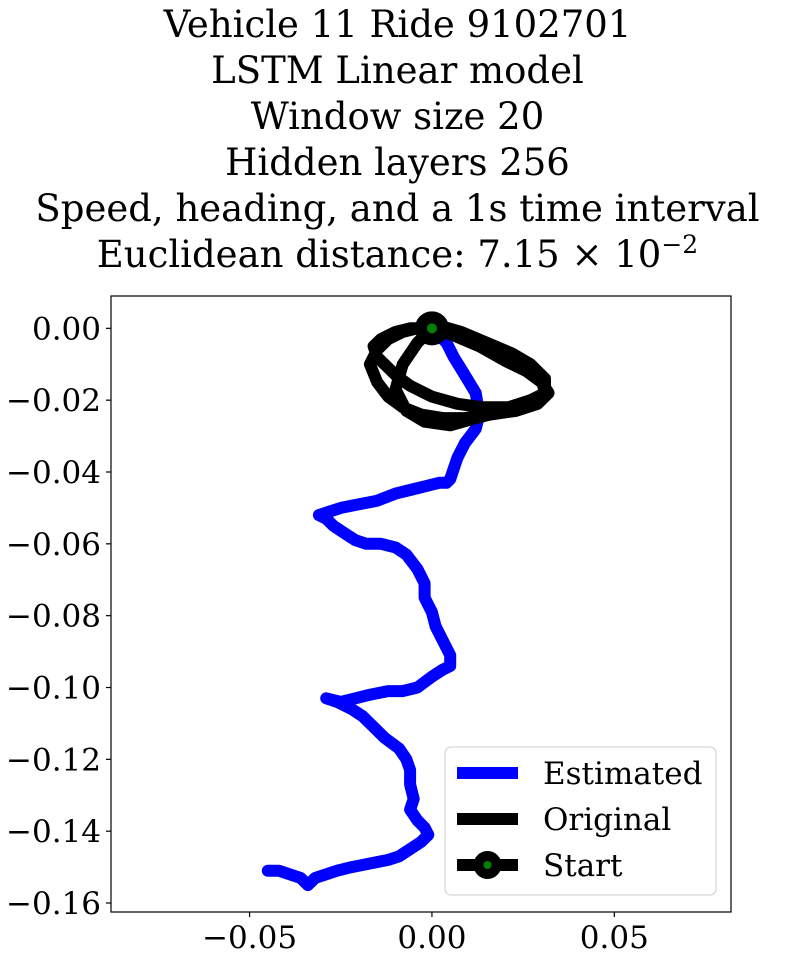 The height and width of the screenshot is (958, 795). Describe the element at coordinates (249, 938) in the screenshot. I see `x-tick-label: −0.05` at that location.